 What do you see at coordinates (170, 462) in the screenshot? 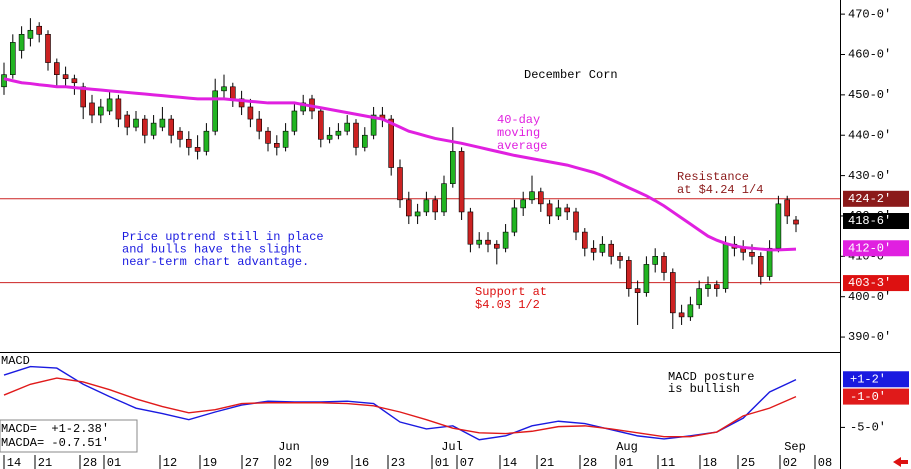
I see `x-tick-label: 12` at bounding box center [170, 462].